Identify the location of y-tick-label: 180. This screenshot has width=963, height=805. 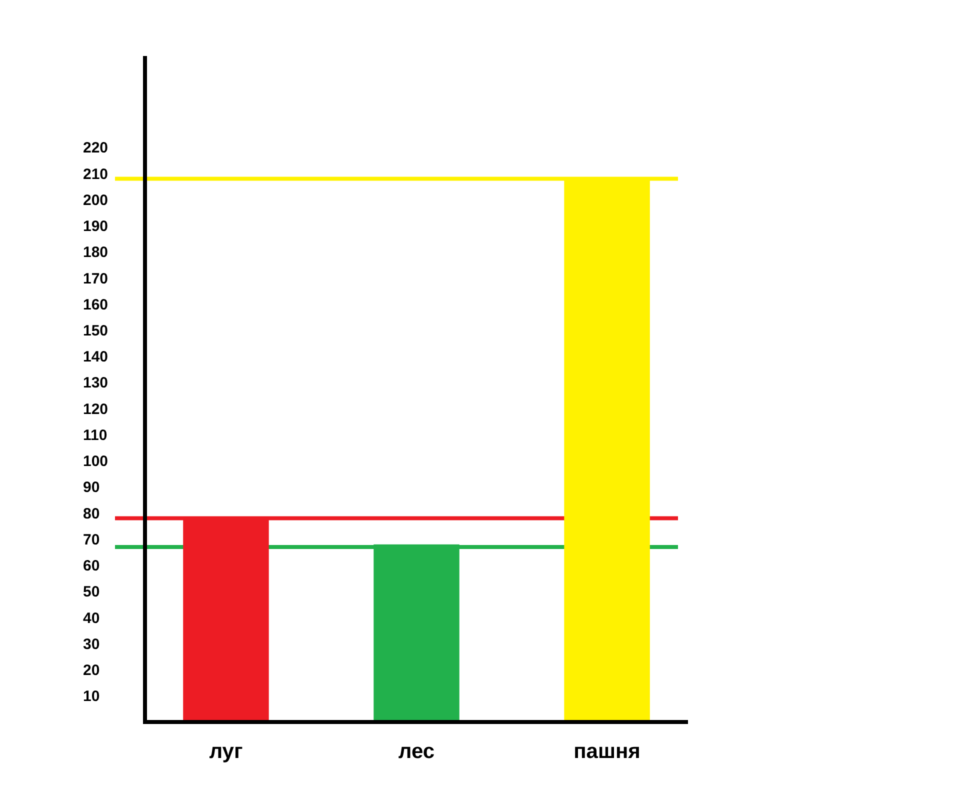
(95, 253).